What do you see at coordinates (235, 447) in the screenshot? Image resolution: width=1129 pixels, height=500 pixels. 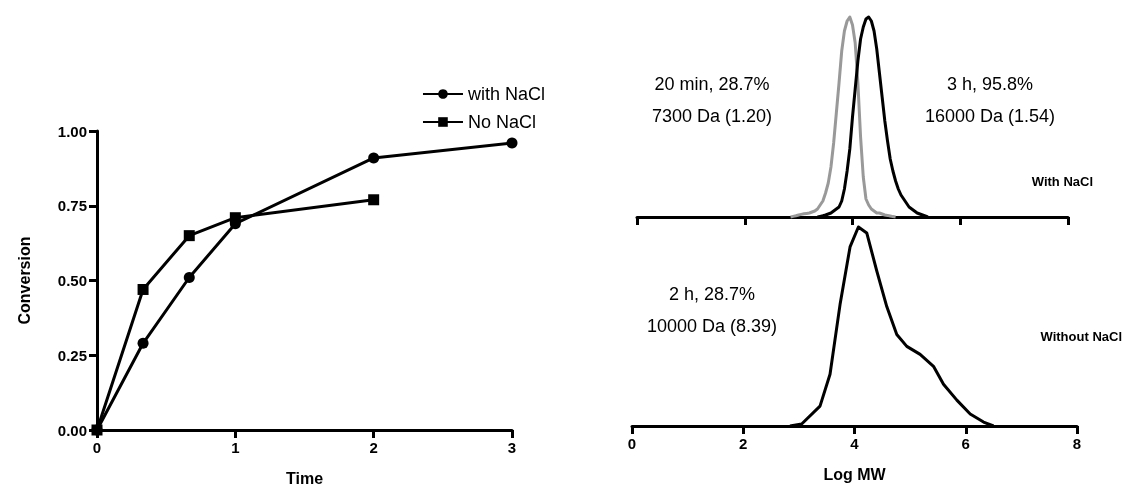 I see `x-tick-label: 1` at bounding box center [235, 447].